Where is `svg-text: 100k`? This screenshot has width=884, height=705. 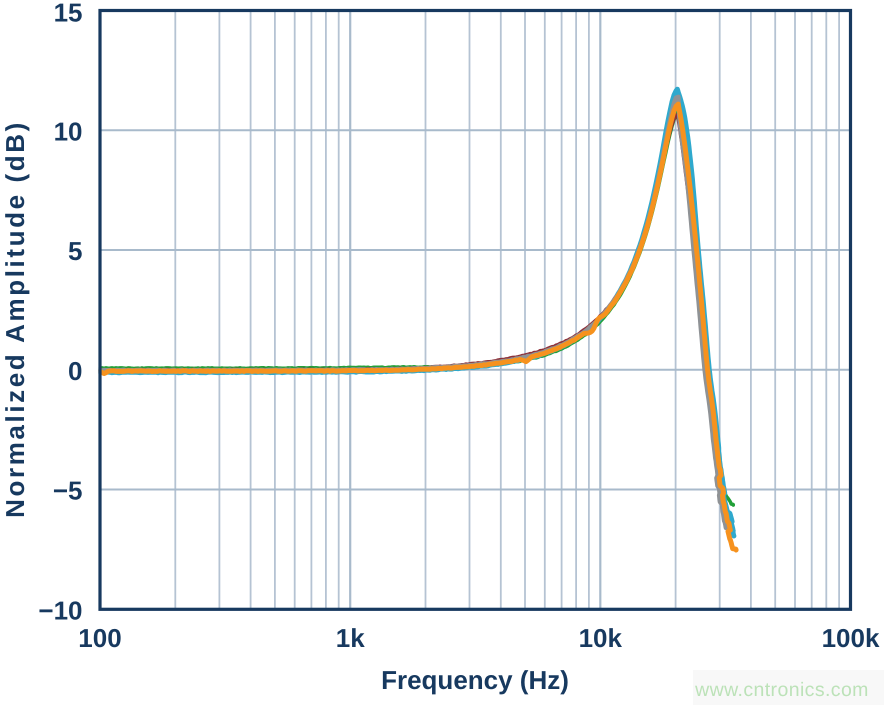
svg-text: 100k is located at coordinates (851, 638).